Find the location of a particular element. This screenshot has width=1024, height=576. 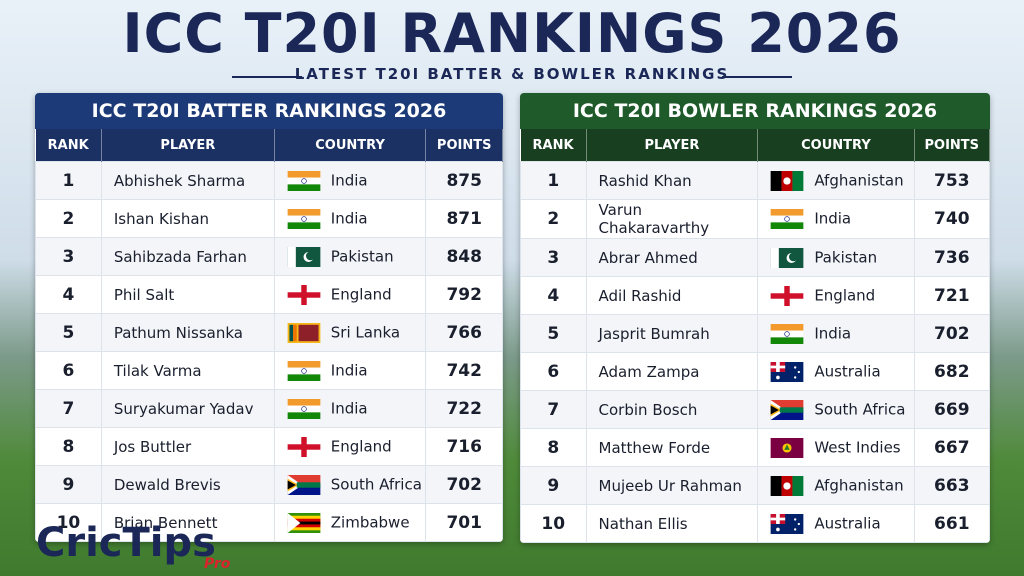

cell-text: Dewald Brevis is located at coordinates (167, 484).